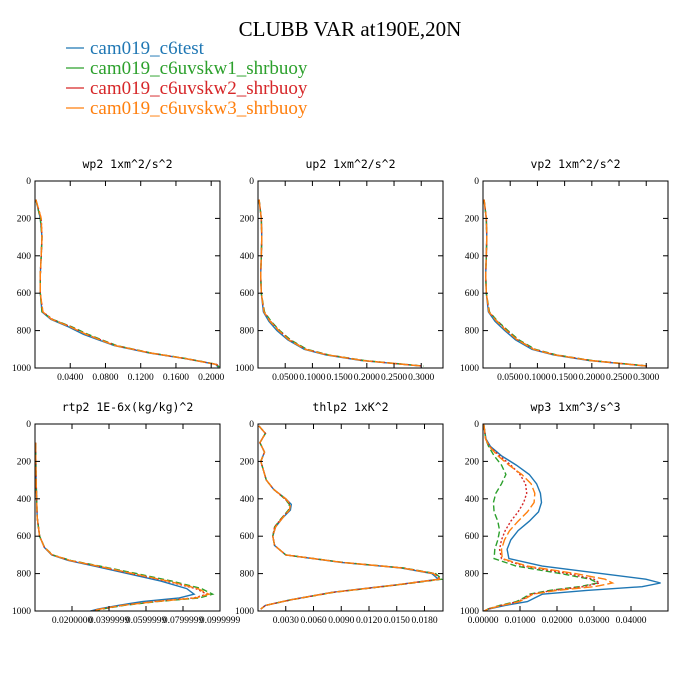 This screenshot has height=700, width=700. I want to click on legend-label: cam019_c6uvskw2_shrbuoy, so click(199, 88).